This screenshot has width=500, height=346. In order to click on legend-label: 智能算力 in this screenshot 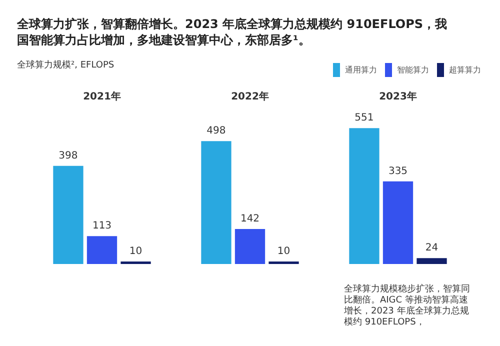, I will do `click(413, 70)`.